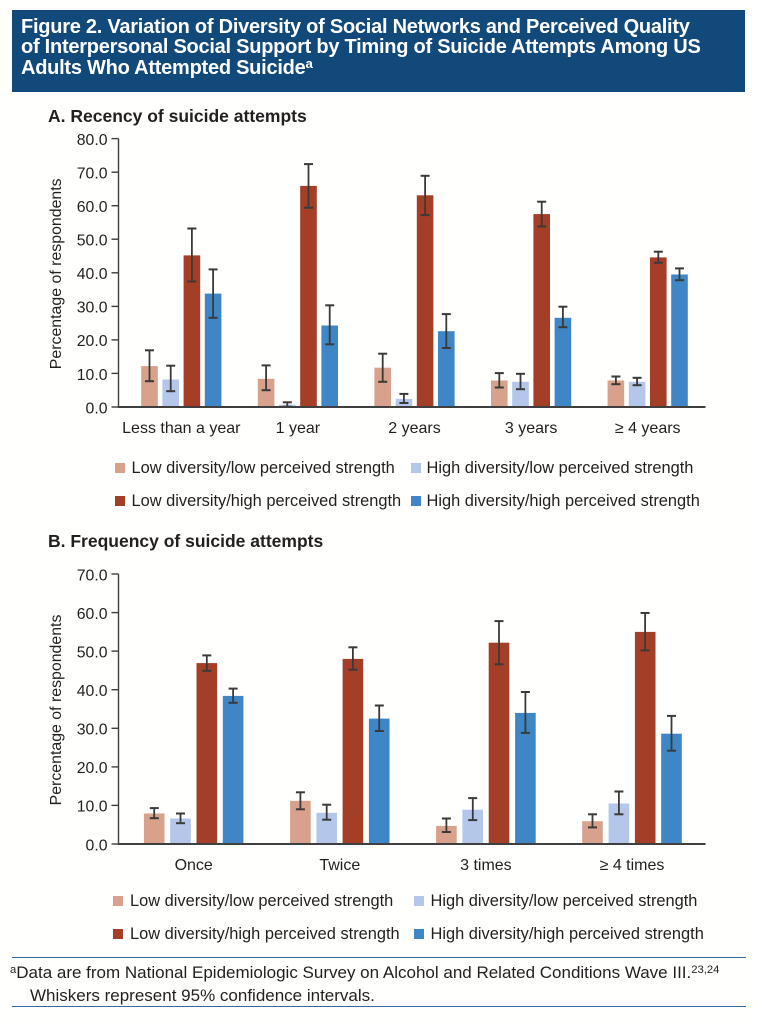 The height and width of the screenshot is (1024, 758). I want to click on svg-text: Twice, so click(339, 865).